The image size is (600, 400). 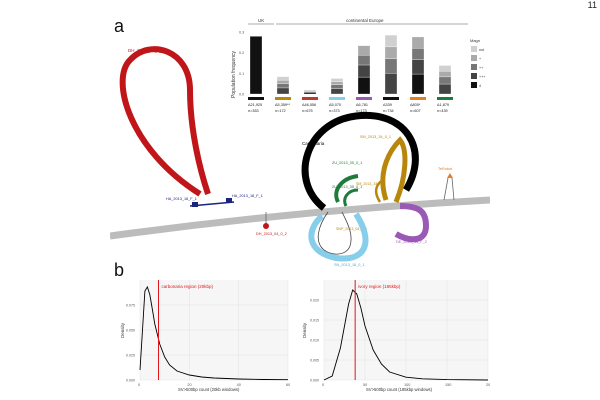 What do you see at coordinates (480, 59) in the screenshot?
I see `legend-label: +` at bounding box center [480, 59].